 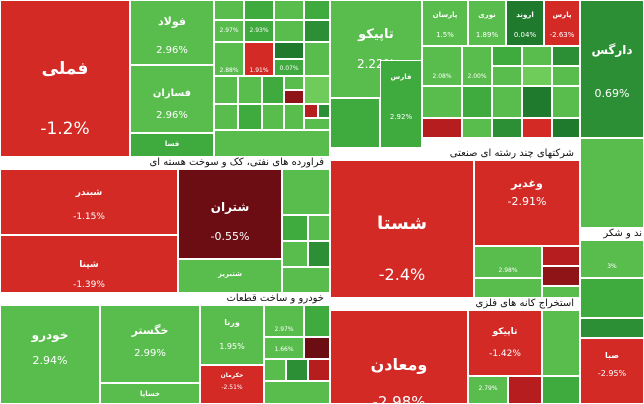 What do you see at coordinates (376, 49) in the screenshot?
I see `tile-tapiko: تاپیکو 2.22%` at bounding box center [376, 49].